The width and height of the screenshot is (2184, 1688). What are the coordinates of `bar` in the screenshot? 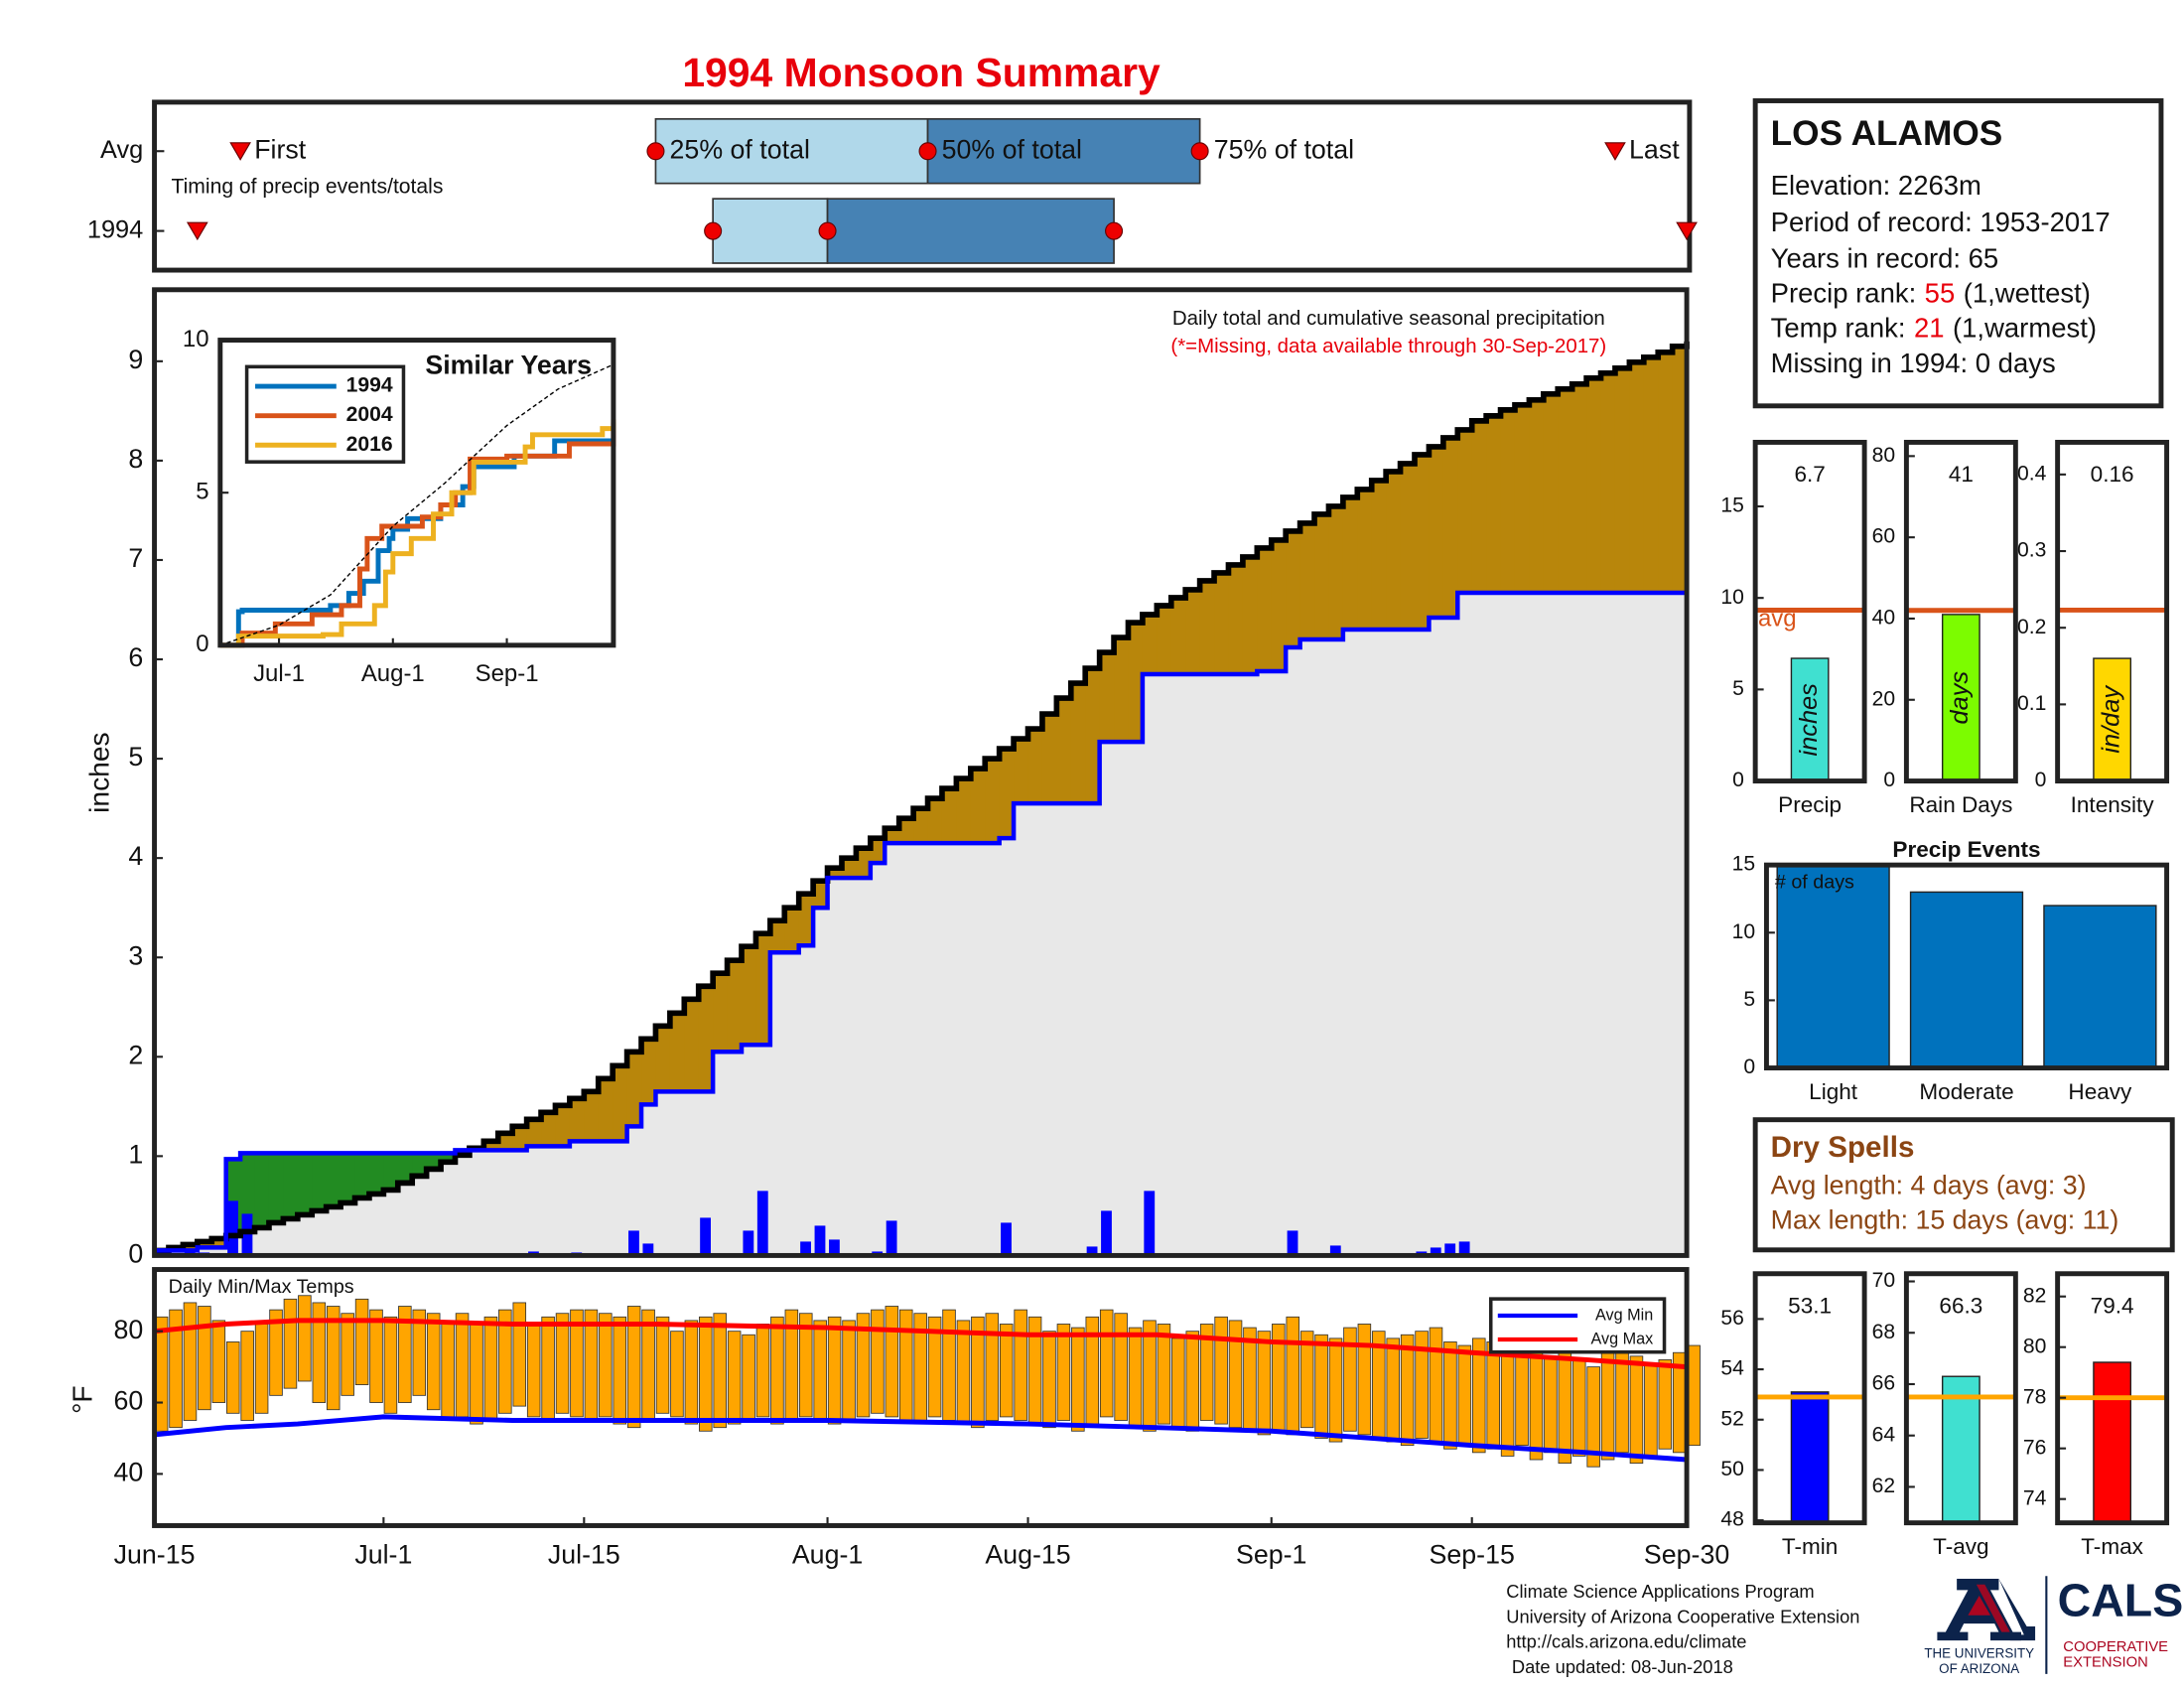 It's located at (1810, 719).